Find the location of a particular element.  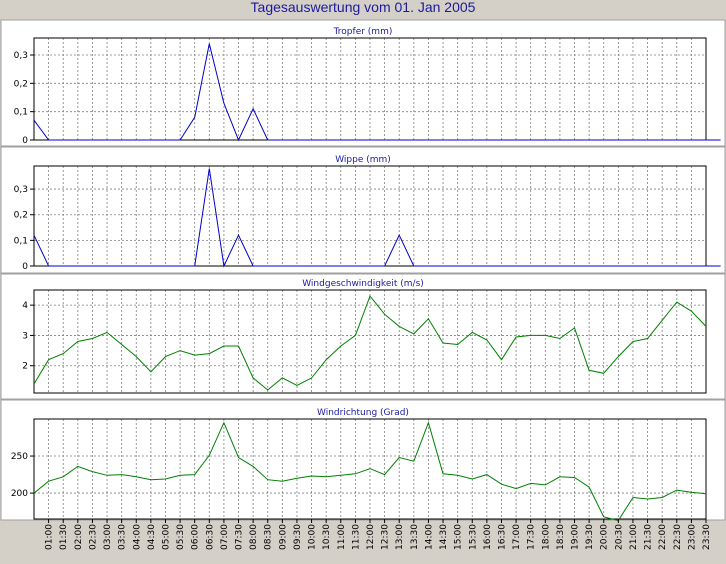

x-tick-label: 07:30 is located at coordinates (240, 537).